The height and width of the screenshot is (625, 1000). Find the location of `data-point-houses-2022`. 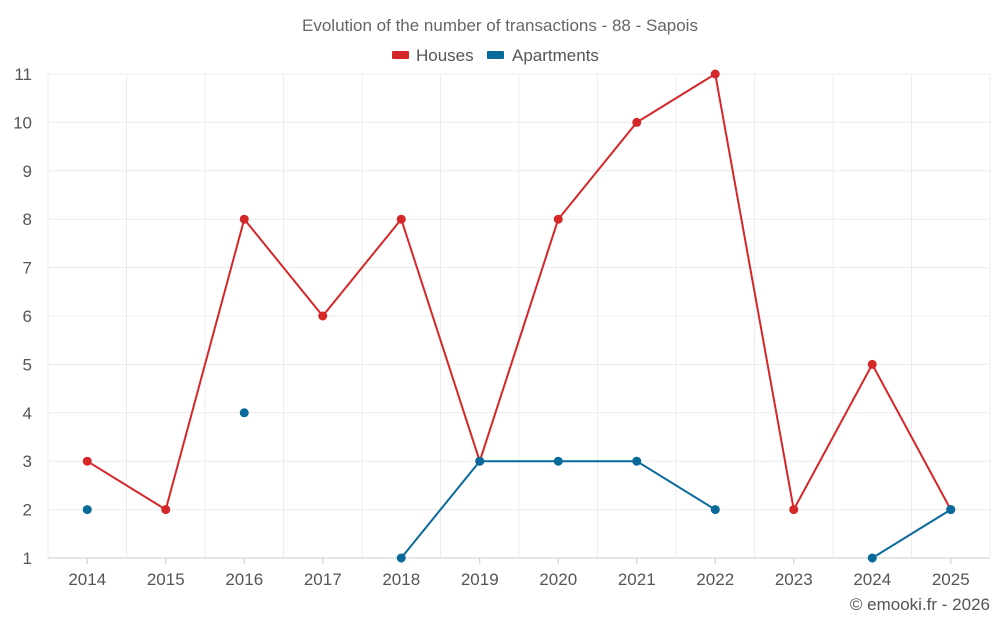

data-point-houses-2022 is located at coordinates (715, 74).